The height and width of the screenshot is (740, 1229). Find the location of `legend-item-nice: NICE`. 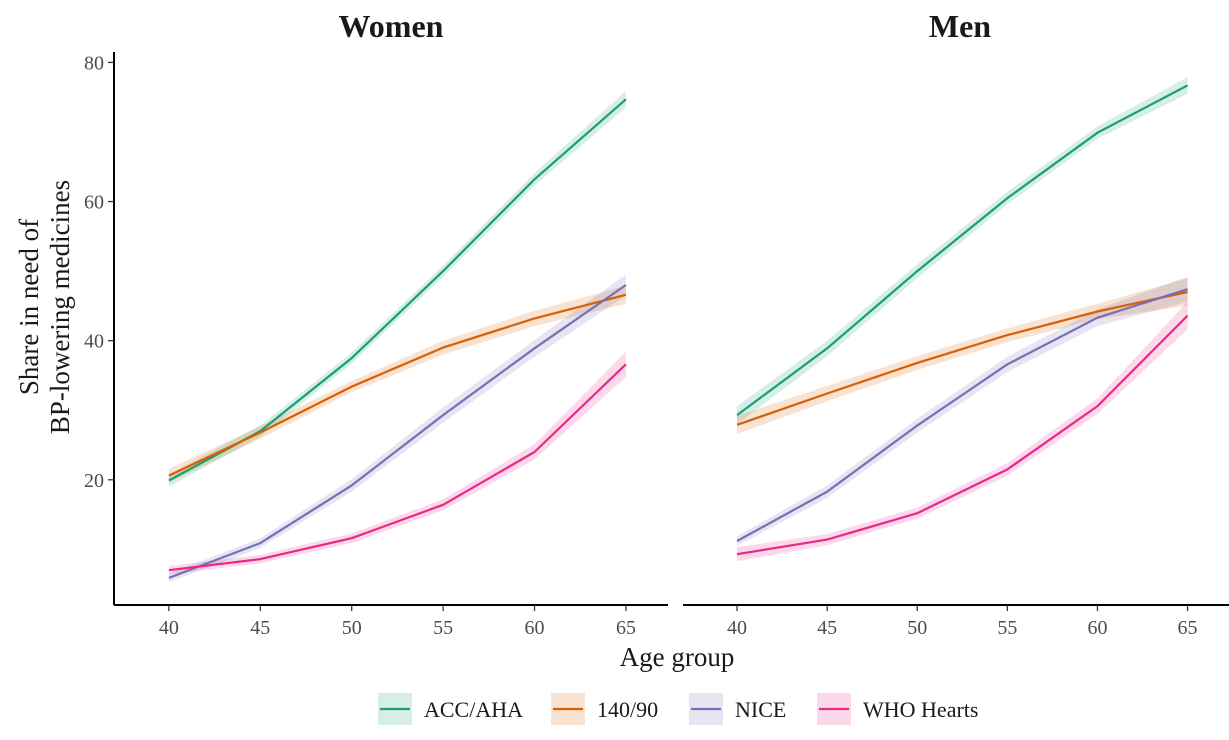

legend-item-nice: NICE is located at coordinates (737, 709).